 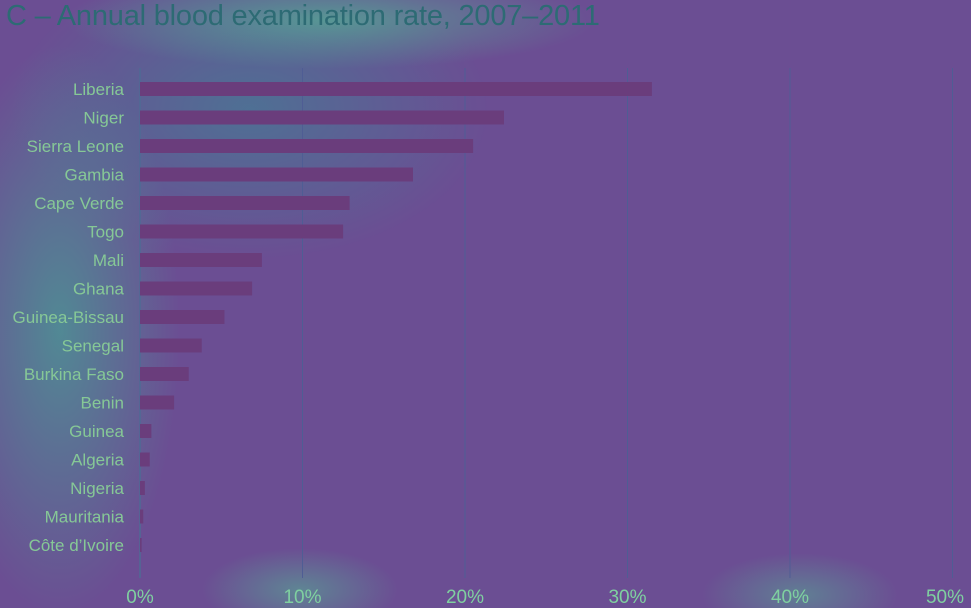 What do you see at coordinates (93, 346) in the screenshot?
I see `category-label: Senegal` at bounding box center [93, 346].